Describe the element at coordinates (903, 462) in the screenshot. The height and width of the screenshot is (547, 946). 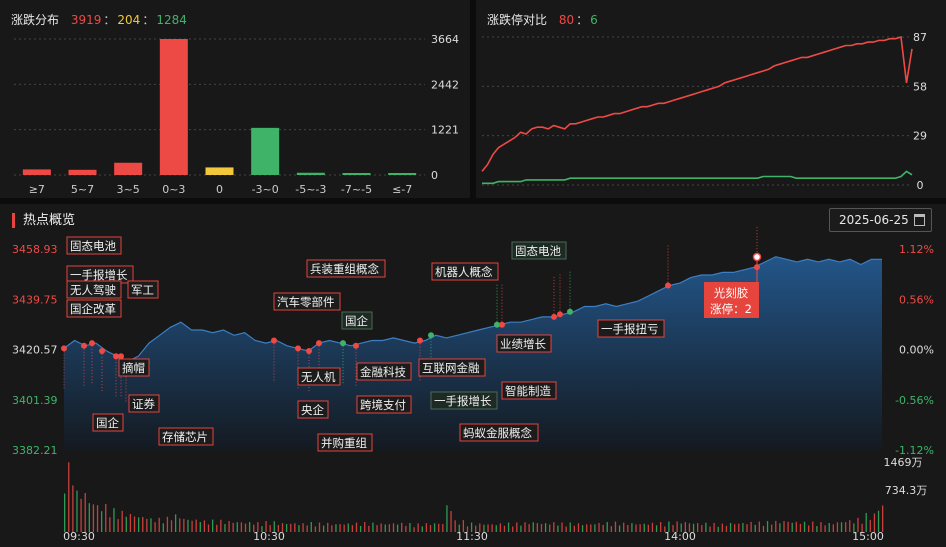
I see `vol-tick-label: 1469万` at that location.